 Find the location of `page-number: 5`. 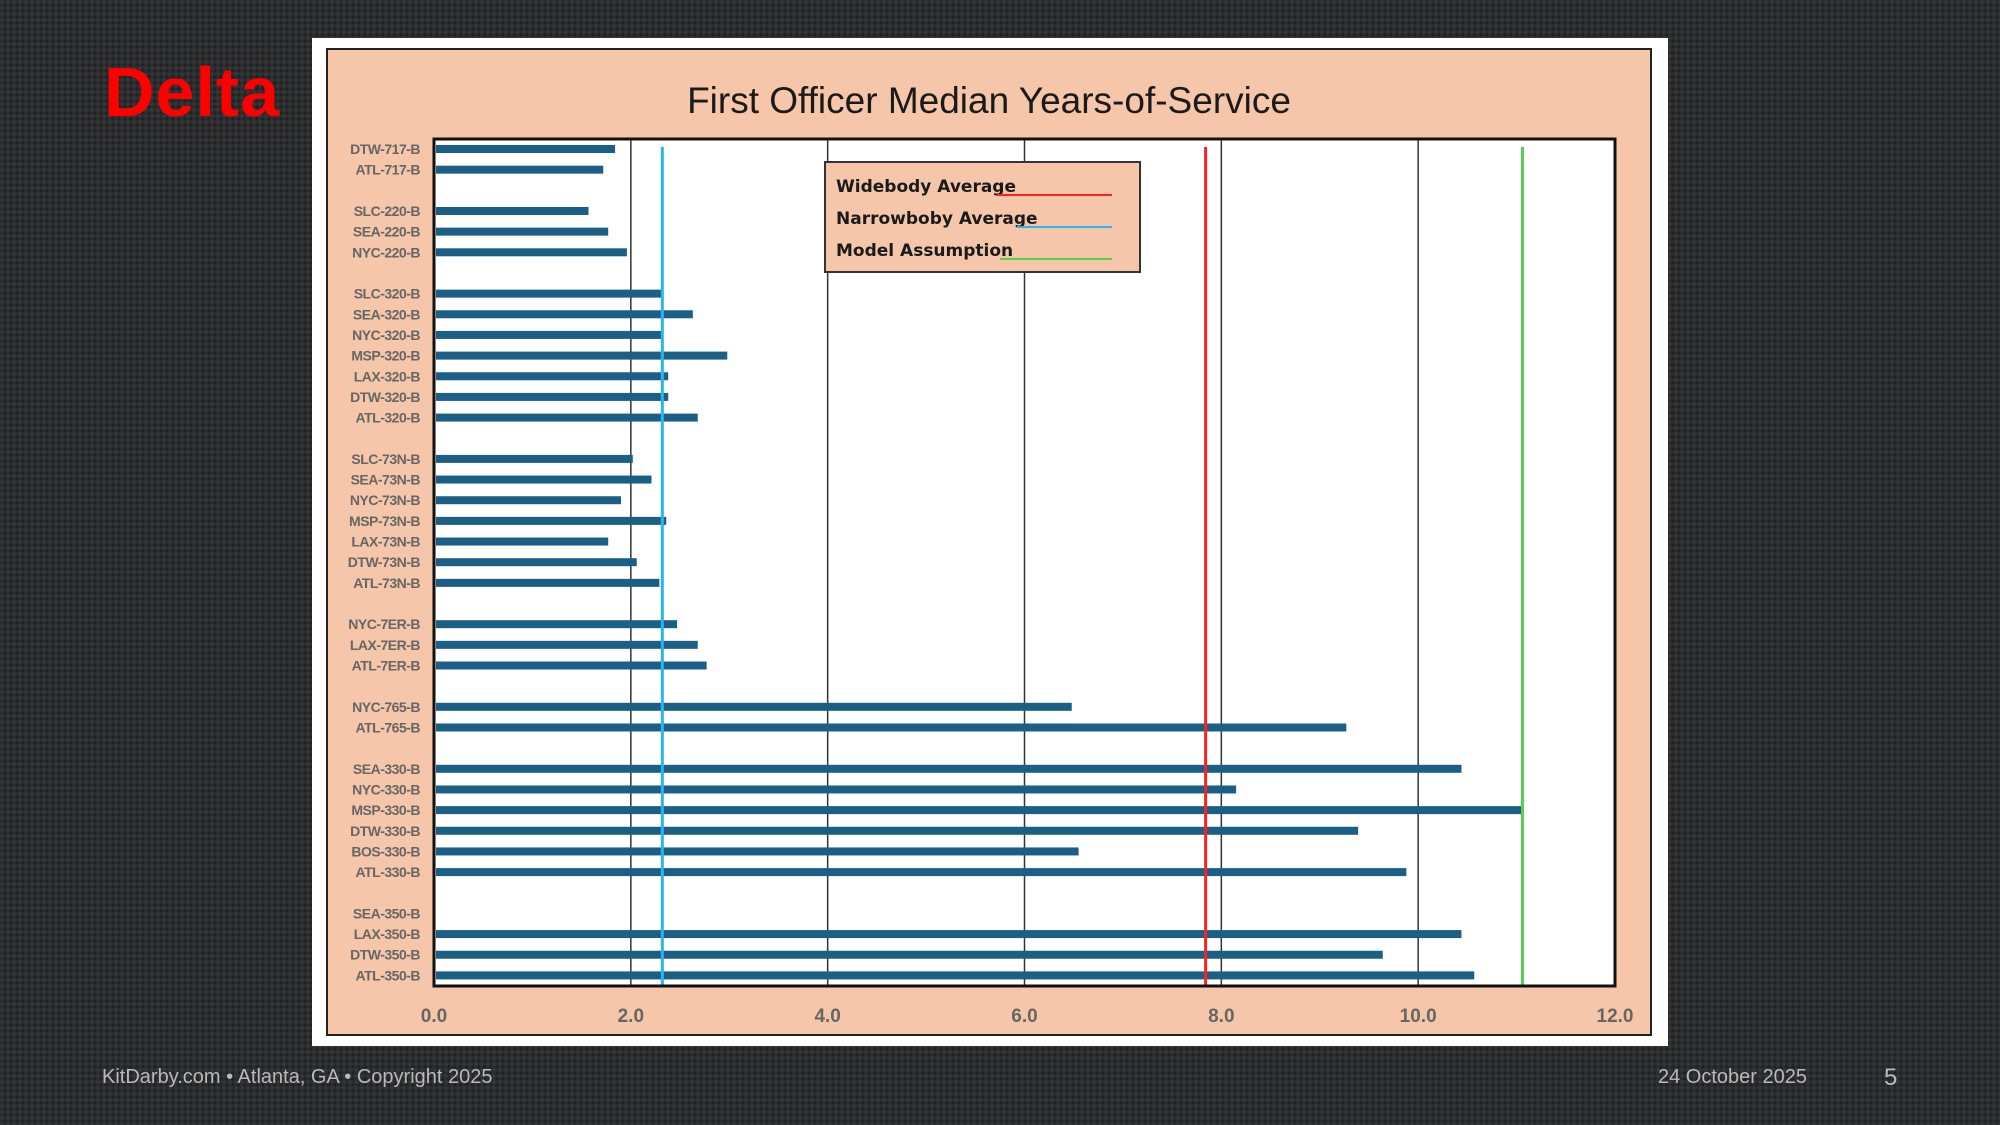

page-number: 5 is located at coordinates (1891, 1077).